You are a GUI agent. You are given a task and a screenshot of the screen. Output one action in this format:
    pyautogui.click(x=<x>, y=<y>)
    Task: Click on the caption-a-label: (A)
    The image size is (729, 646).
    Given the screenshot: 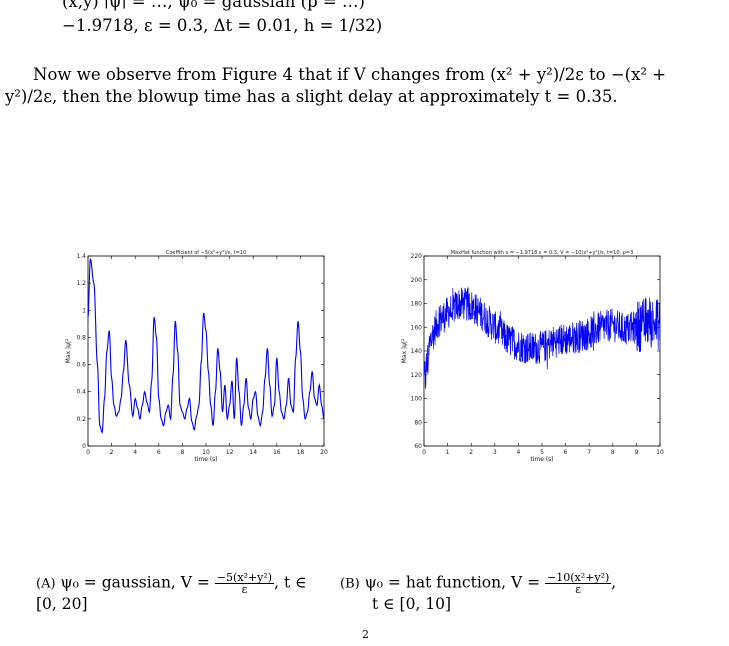 What is the action you would take?
    pyautogui.click(x=46, y=584)
    